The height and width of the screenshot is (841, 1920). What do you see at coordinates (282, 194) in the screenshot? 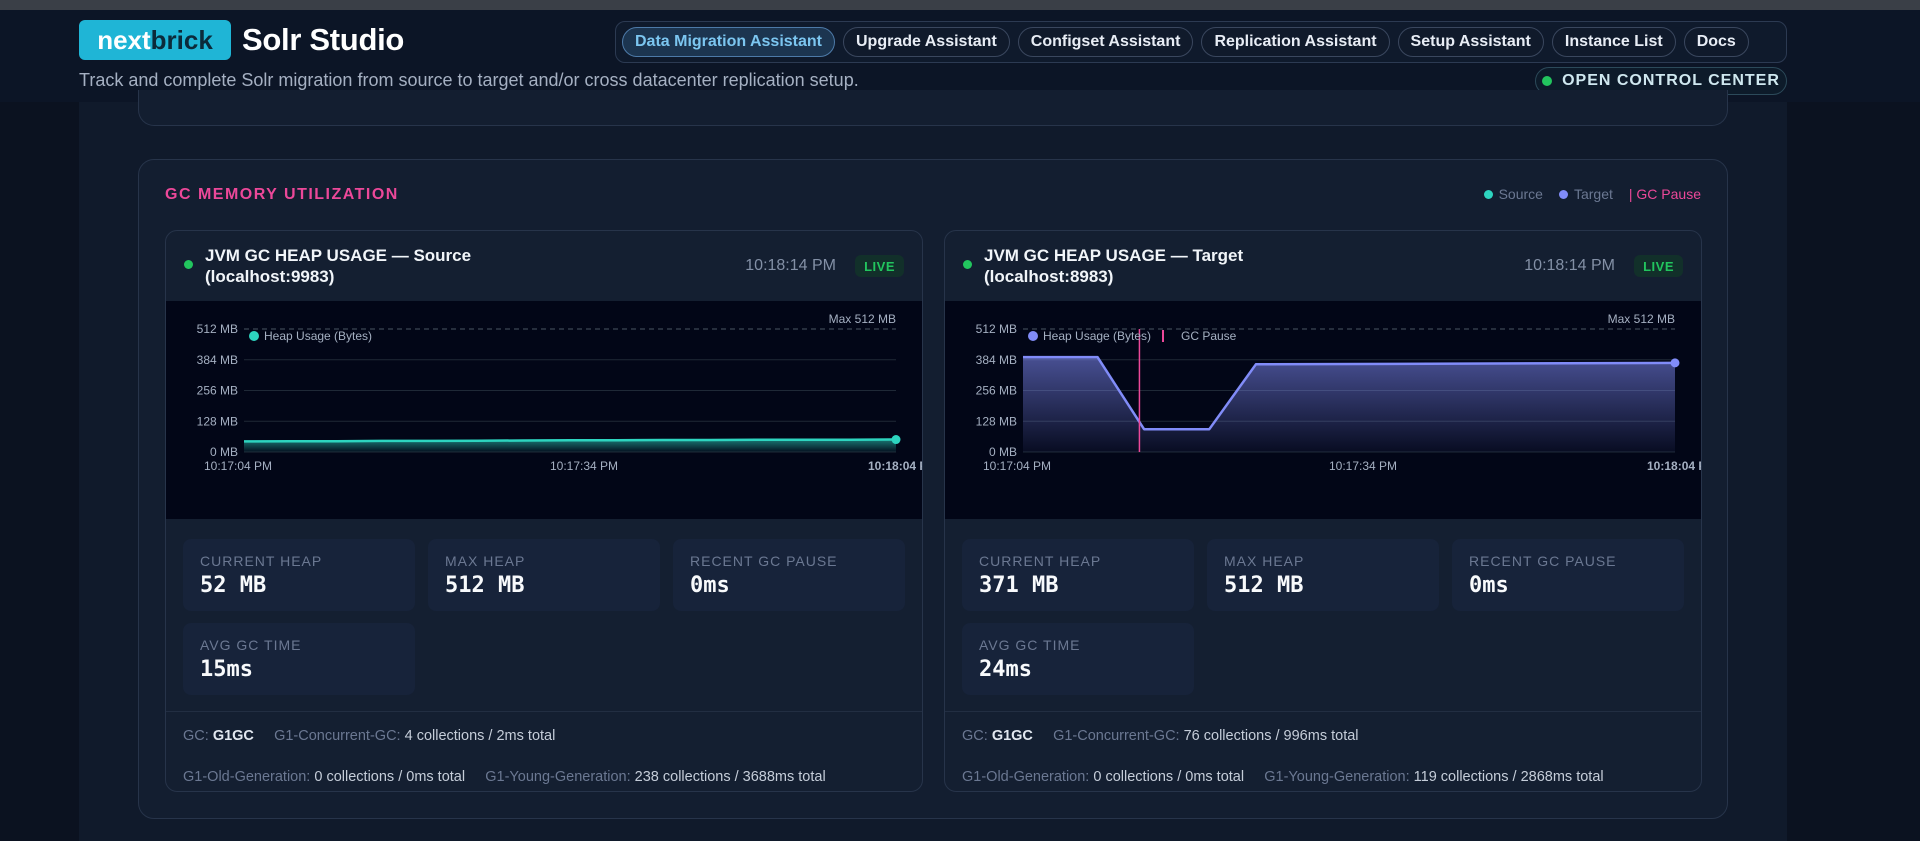
I see `gc-panel-title: GC MEMORY UTILIZATION` at bounding box center [282, 194].